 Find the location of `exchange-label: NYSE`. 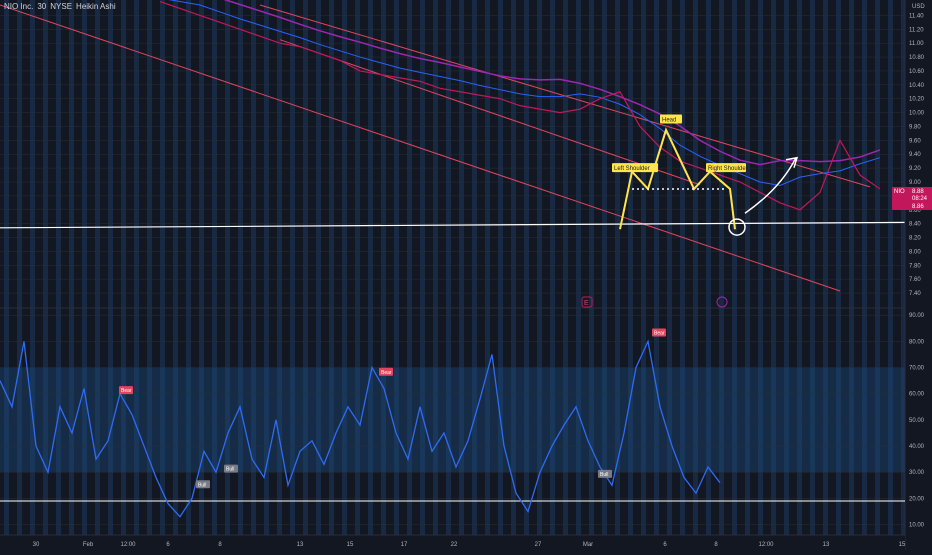

exchange-label: NYSE is located at coordinates (61, 6).